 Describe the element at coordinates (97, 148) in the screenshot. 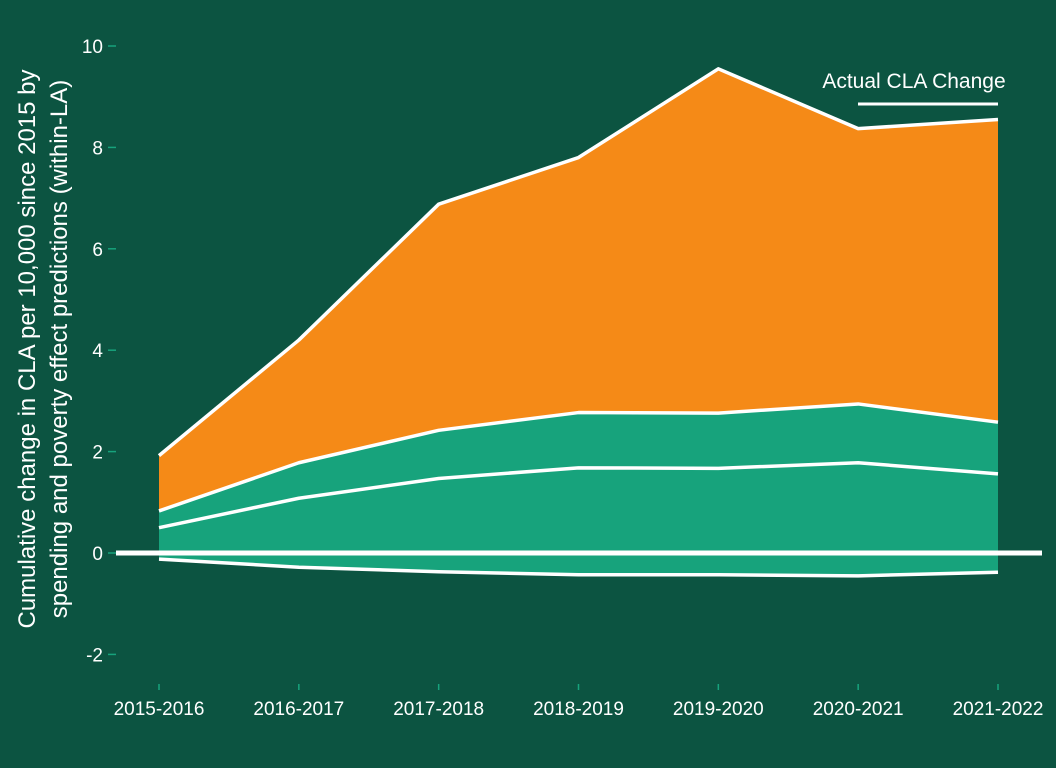

I see `y-tick-label: 8` at that location.